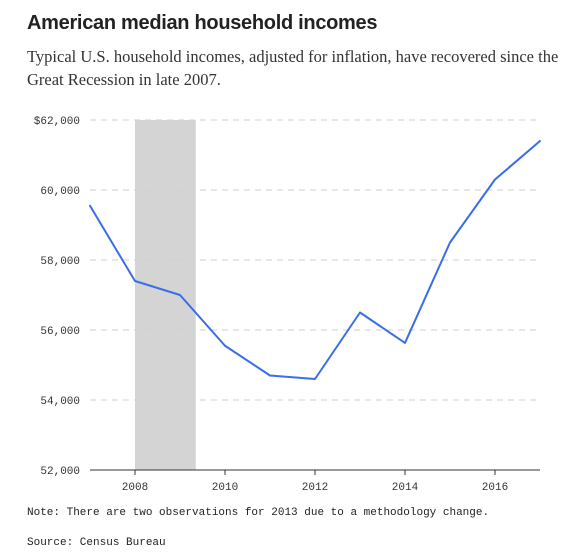 This screenshot has height=553, width=567. What do you see at coordinates (405, 488) in the screenshot?
I see `x-tick-label: 2014` at bounding box center [405, 488].